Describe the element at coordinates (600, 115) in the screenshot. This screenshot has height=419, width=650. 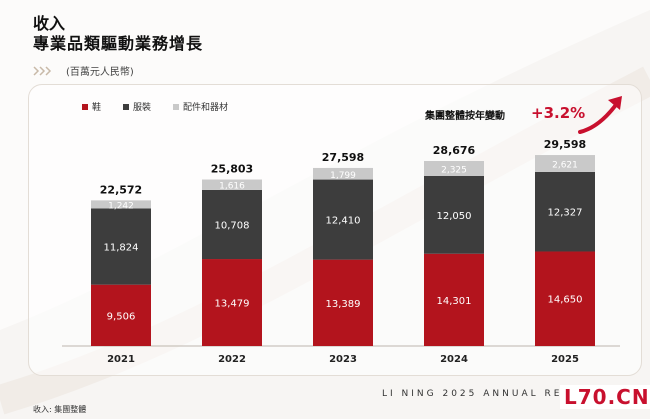
I see `growth-arrow-icon` at that location.